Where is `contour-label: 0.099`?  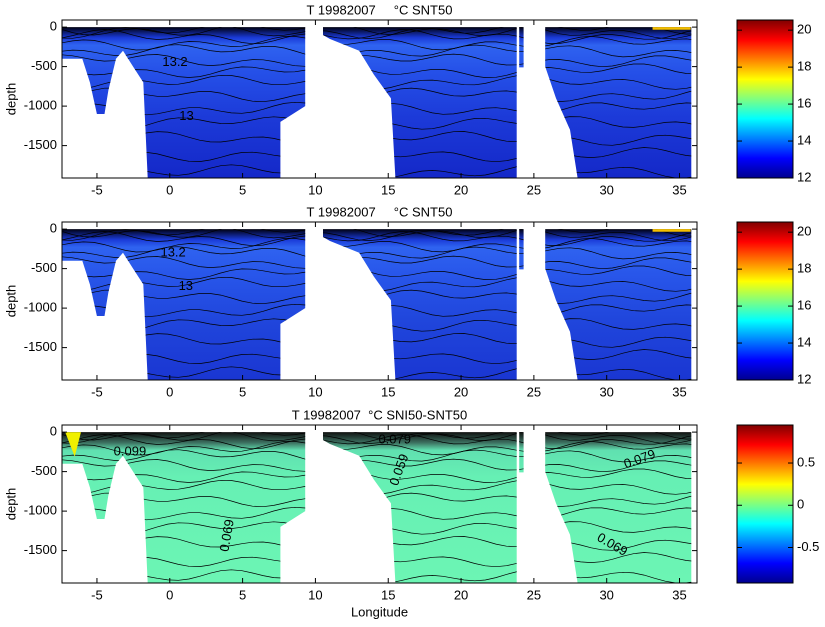 contour-label: 0.099 is located at coordinates (130, 450).